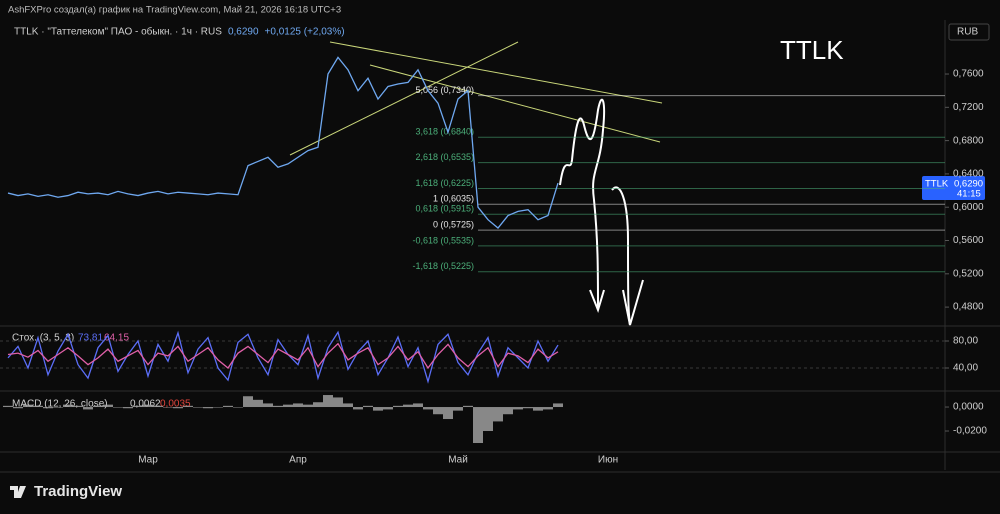  What do you see at coordinates (243, 32) in the screenshot?
I see `last-price: 0,6290` at bounding box center [243, 32].